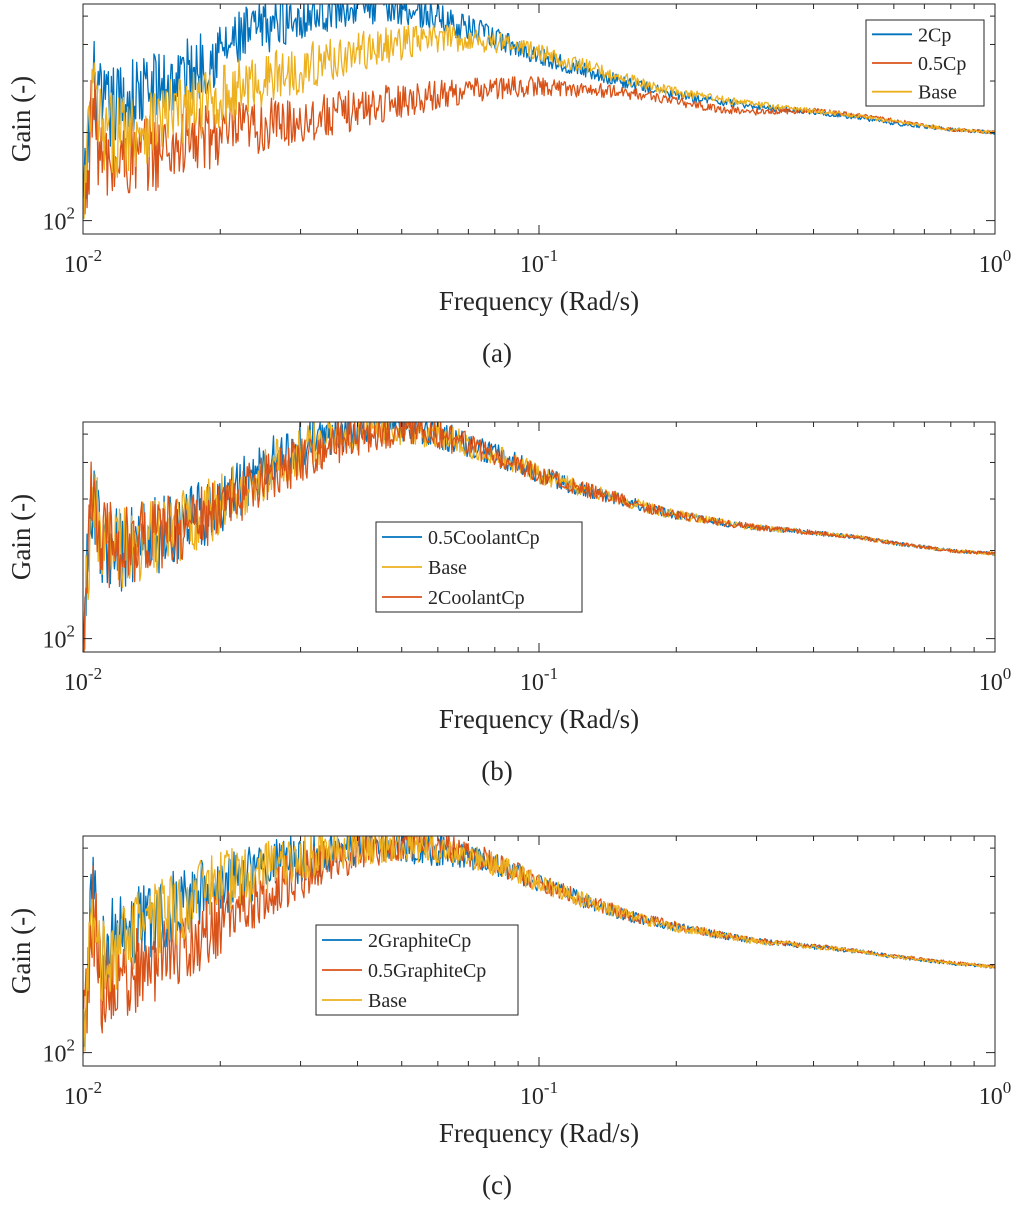 Image resolution: width=1022 pixels, height=1206 pixels. What do you see at coordinates (934, 35) in the screenshot?
I see `legend-entry-2Cp: 2Cp` at bounding box center [934, 35].